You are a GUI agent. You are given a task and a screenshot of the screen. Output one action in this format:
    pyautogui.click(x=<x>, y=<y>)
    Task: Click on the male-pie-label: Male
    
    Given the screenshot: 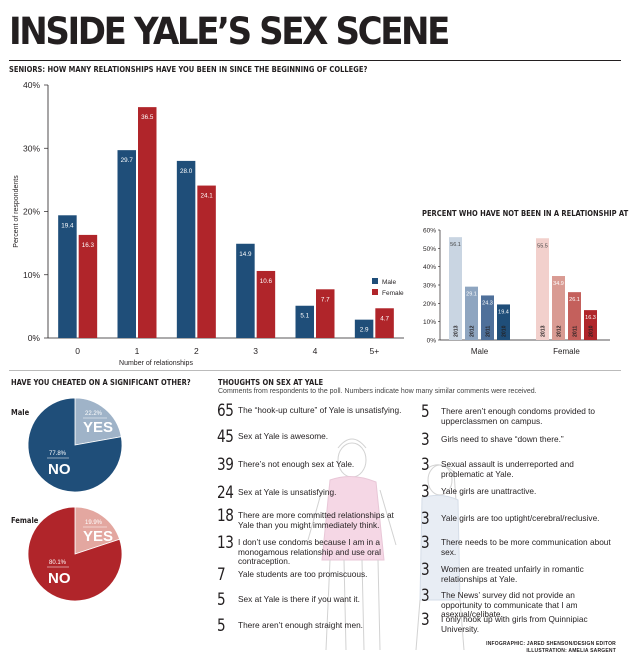 What is the action you would take?
    pyautogui.click(x=20, y=412)
    